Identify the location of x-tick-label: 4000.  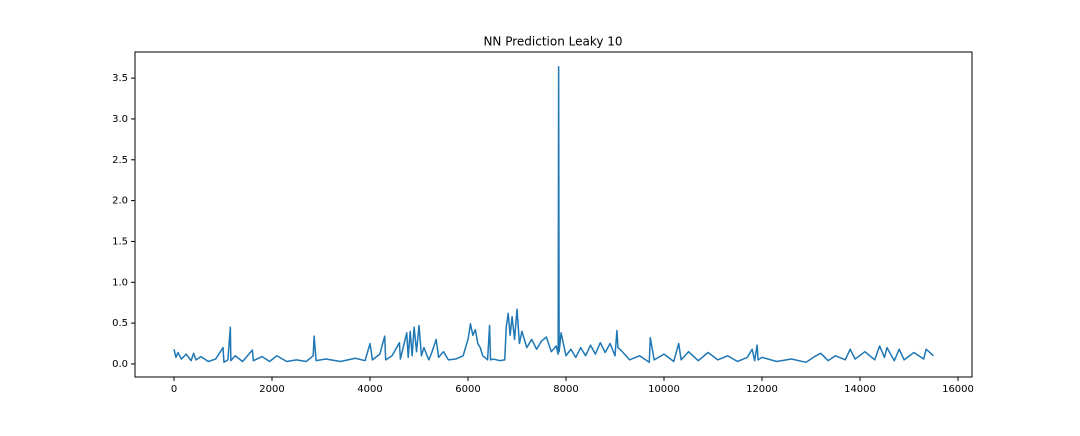
(369, 389).